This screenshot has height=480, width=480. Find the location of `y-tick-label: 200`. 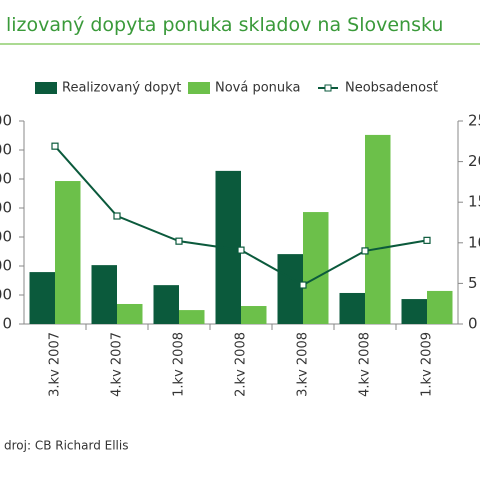

y-tick-label: 200 is located at coordinates (6, 266).